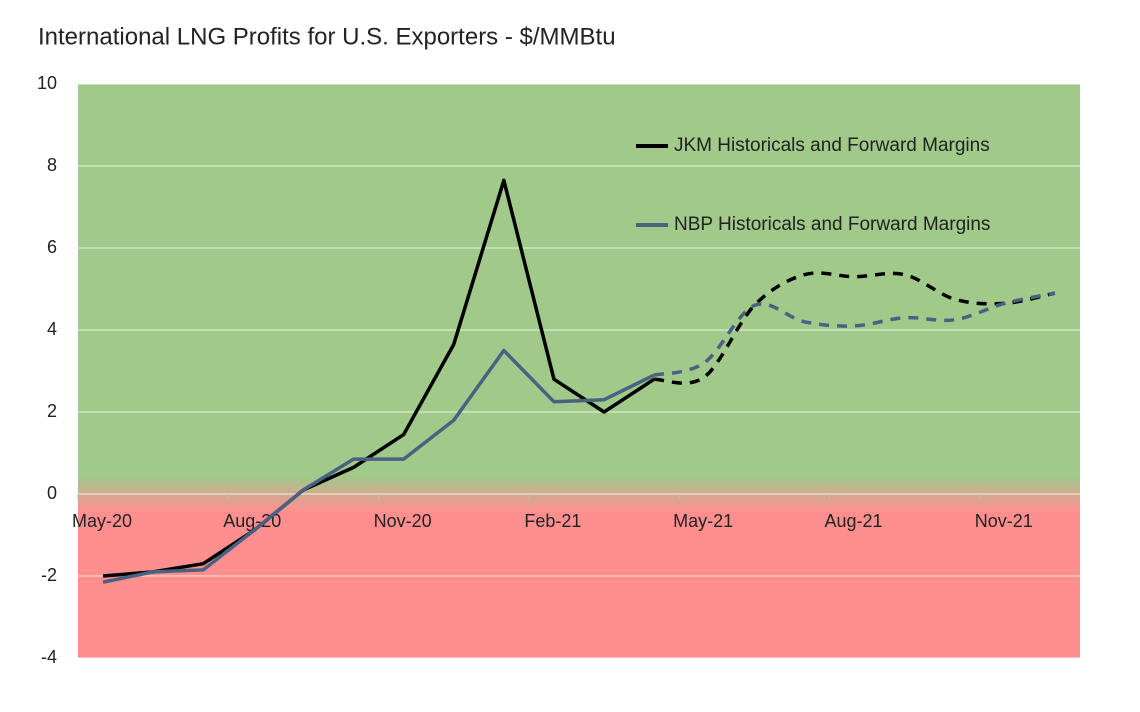 The image size is (1140, 712). What do you see at coordinates (52, 165) in the screenshot?
I see `y-tick-label: 8` at bounding box center [52, 165].